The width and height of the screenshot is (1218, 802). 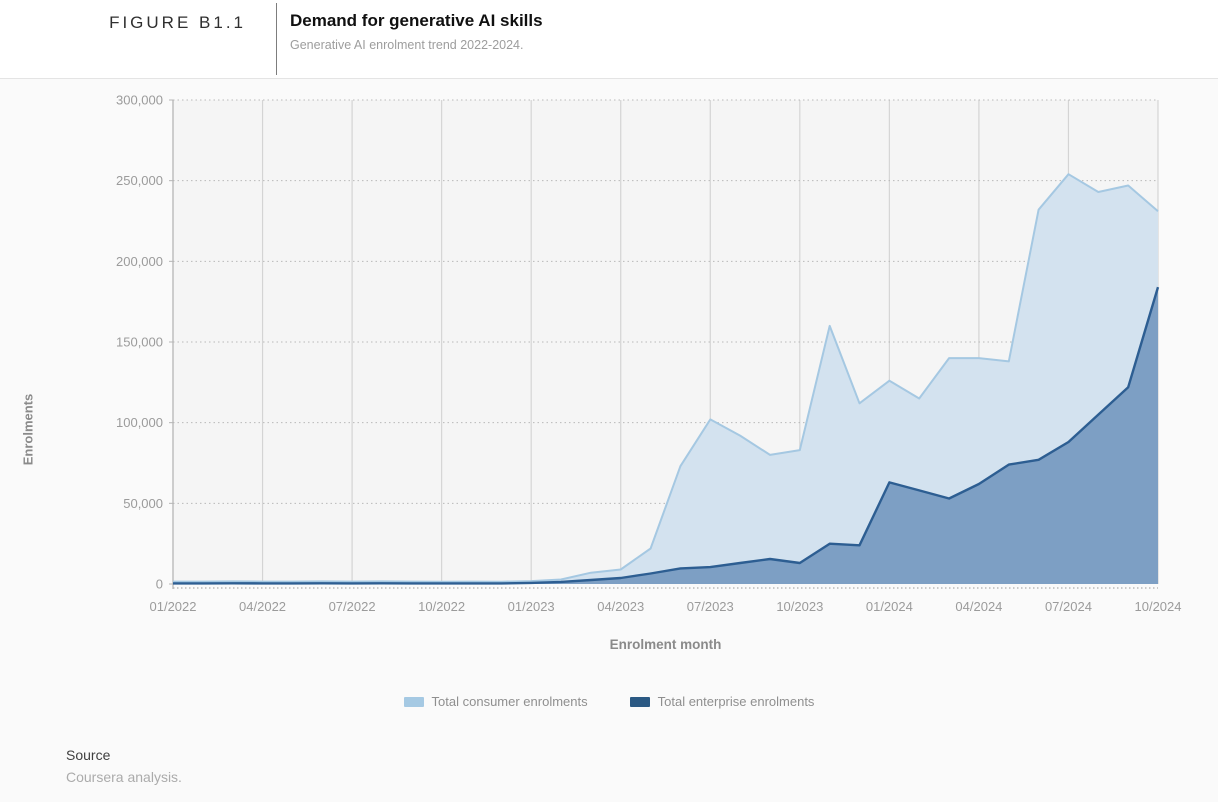 I want to click on figure-number-label: FIGURE B1.1, so click(x=177, y=22).